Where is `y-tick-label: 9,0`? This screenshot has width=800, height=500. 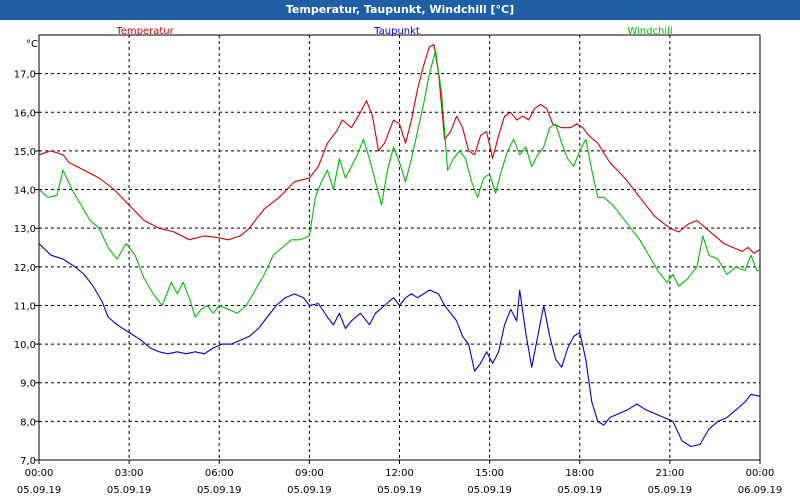 y-tick-label: 9,0 is located at coordinates (28, 384).